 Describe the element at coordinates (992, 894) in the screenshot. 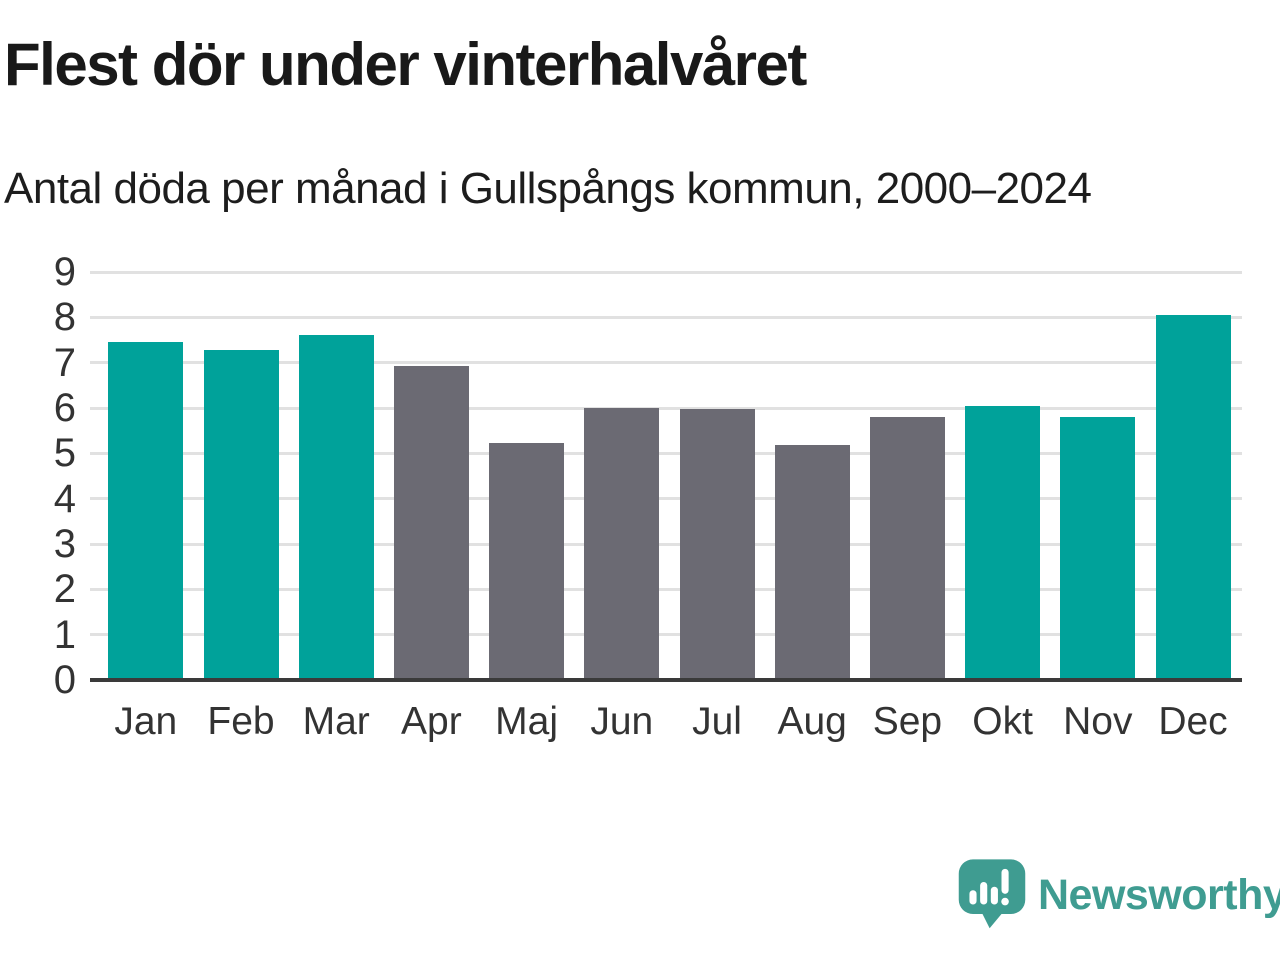

I see `newsworthy-logo-icon` at that location.